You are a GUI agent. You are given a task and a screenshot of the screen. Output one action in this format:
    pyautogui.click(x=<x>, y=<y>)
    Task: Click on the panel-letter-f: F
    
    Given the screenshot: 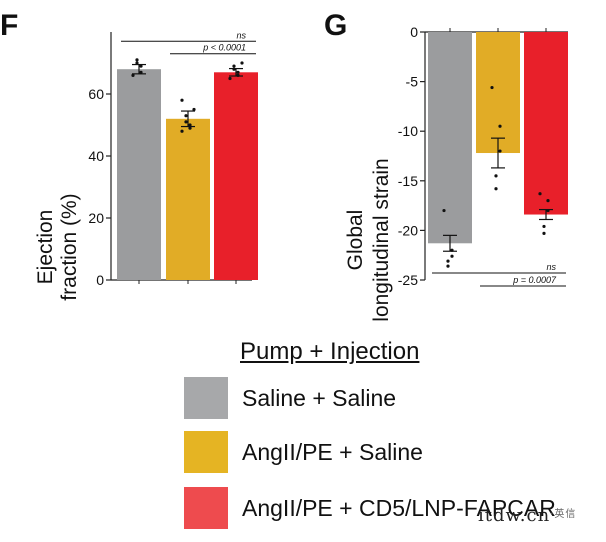 What is the action you would take?
    pyautogui.click(x=9, y=25)
    